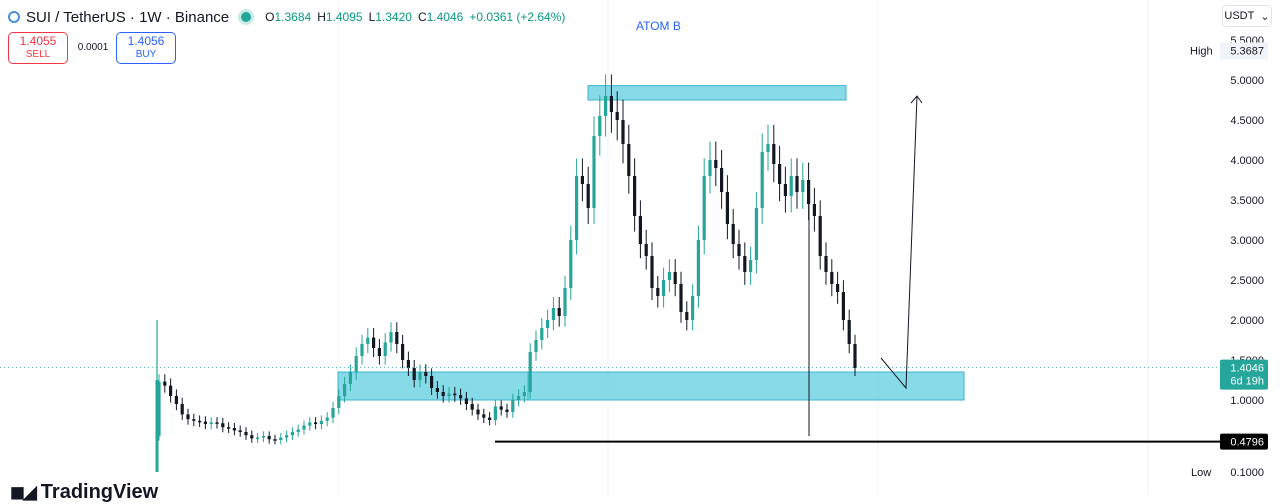 The image size is (1280, 504). Describe the element at coordinates (1247, 121) in the screenshot. I see `price-tick-label: 4.5000` at that location.